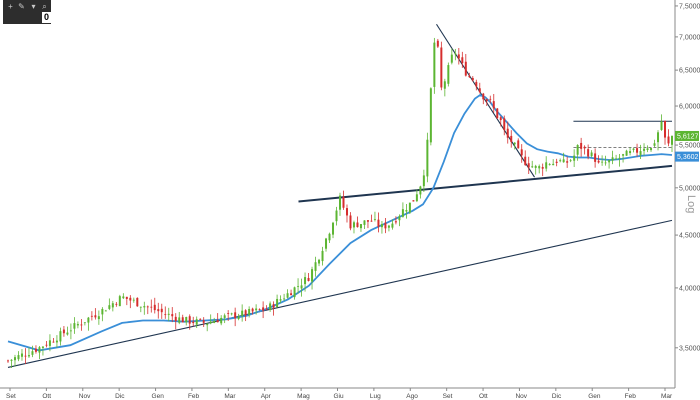 The width and height of the screenshot is (700, 400). What do you see at coordinates (303, 396) in the screenshot?
I see `x-tick-label: Mag` at bounding box center [303, 396].